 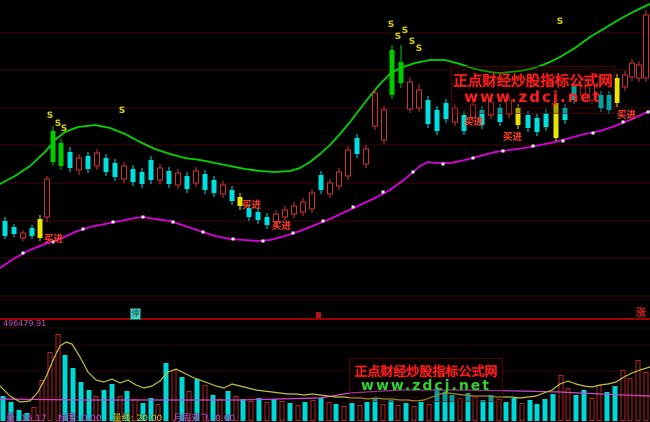 I want to click on divider-tick, so click(x=318, y=315).